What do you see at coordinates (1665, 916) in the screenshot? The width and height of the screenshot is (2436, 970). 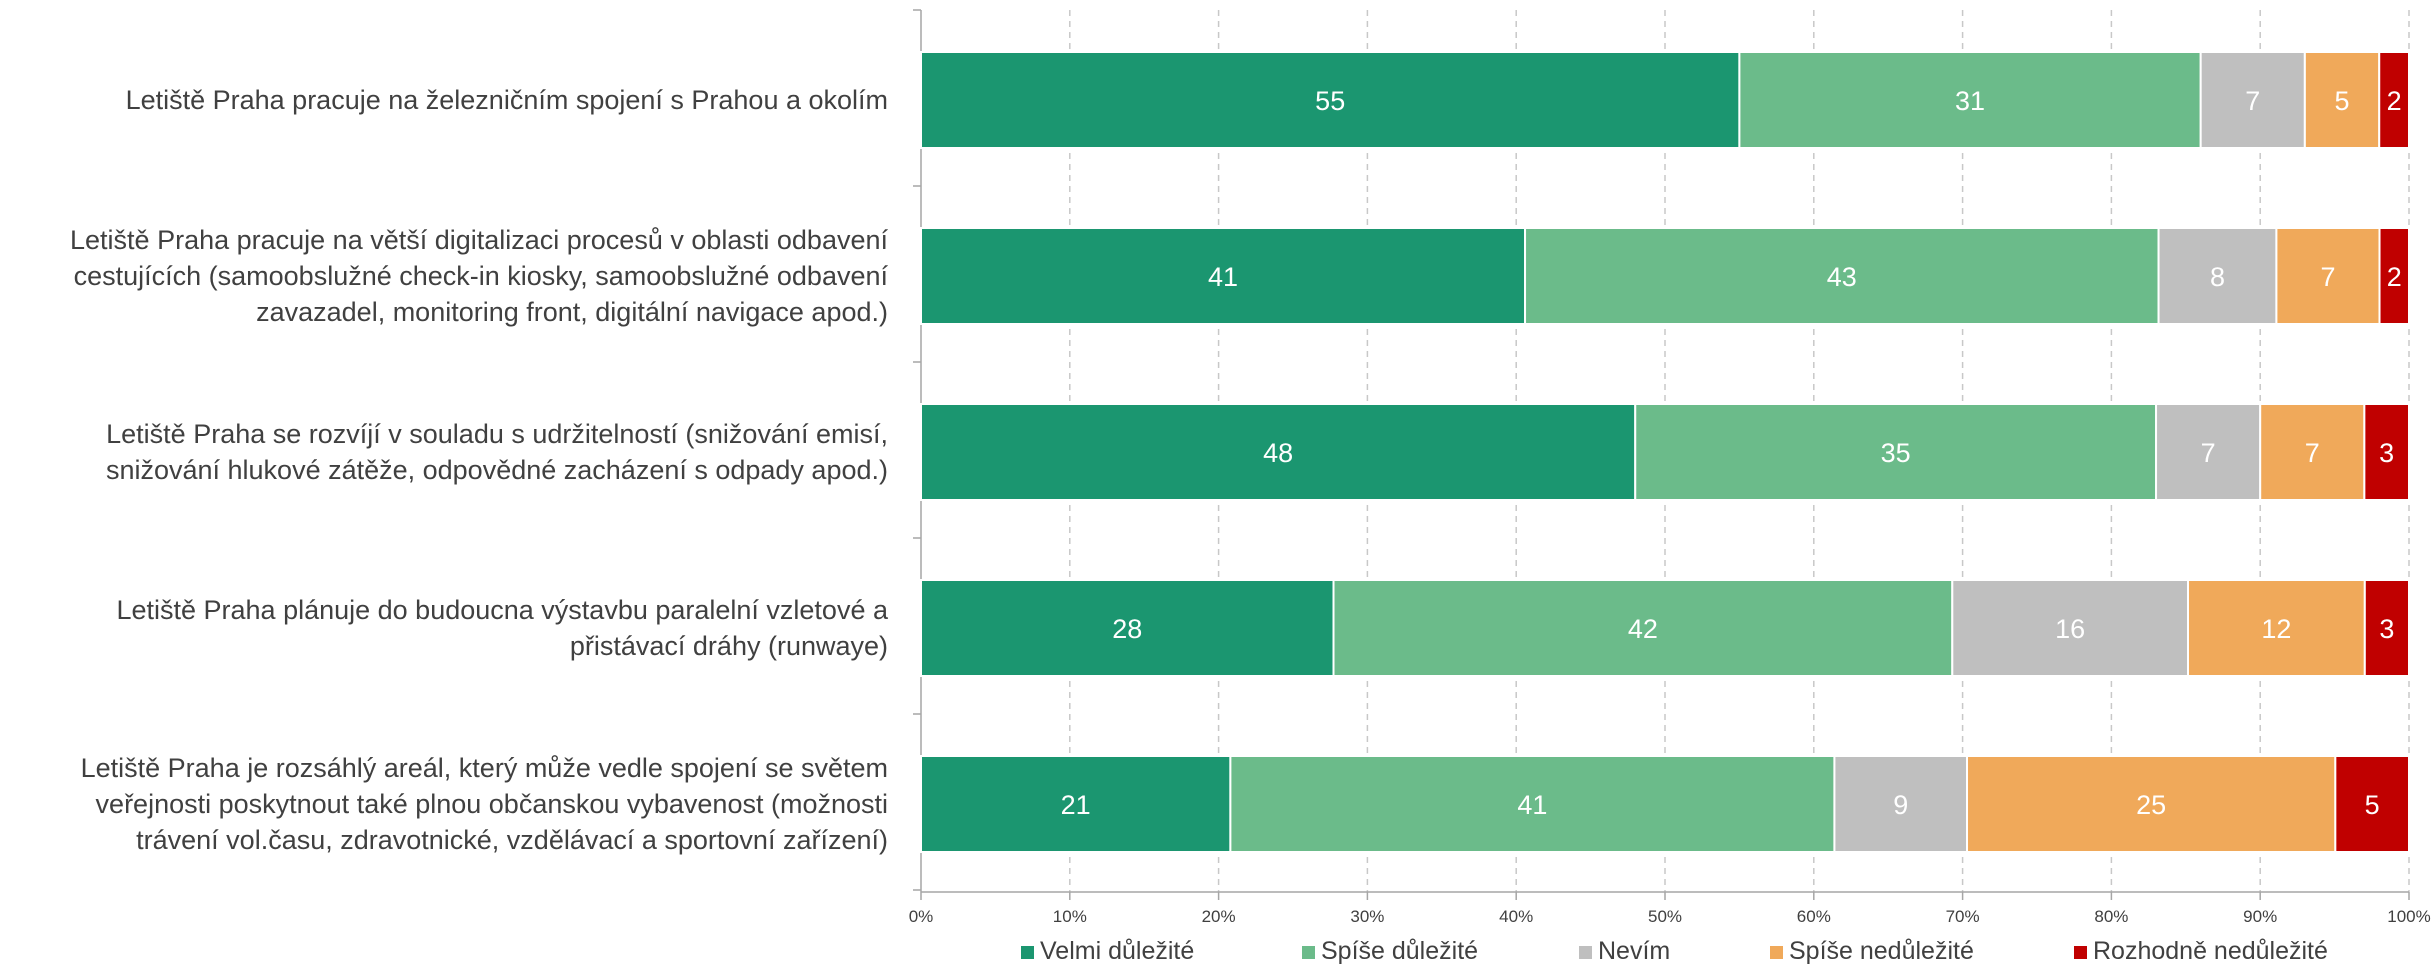 I see `x-tick-label: 50%` at bounding box center [1665, 916].